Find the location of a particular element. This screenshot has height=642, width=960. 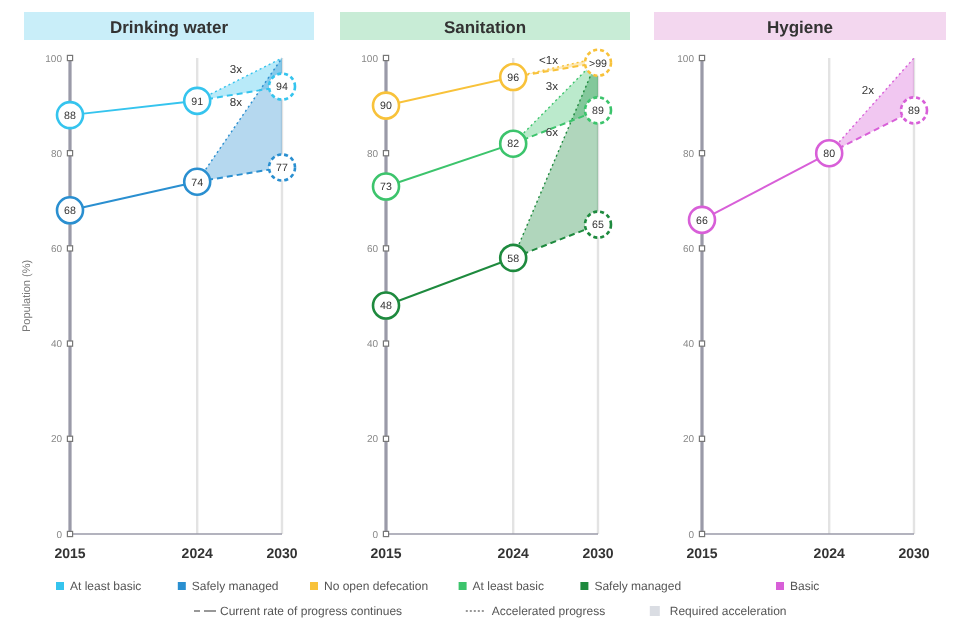

chart-title: Drinking water is located at coordinates (169, 27).